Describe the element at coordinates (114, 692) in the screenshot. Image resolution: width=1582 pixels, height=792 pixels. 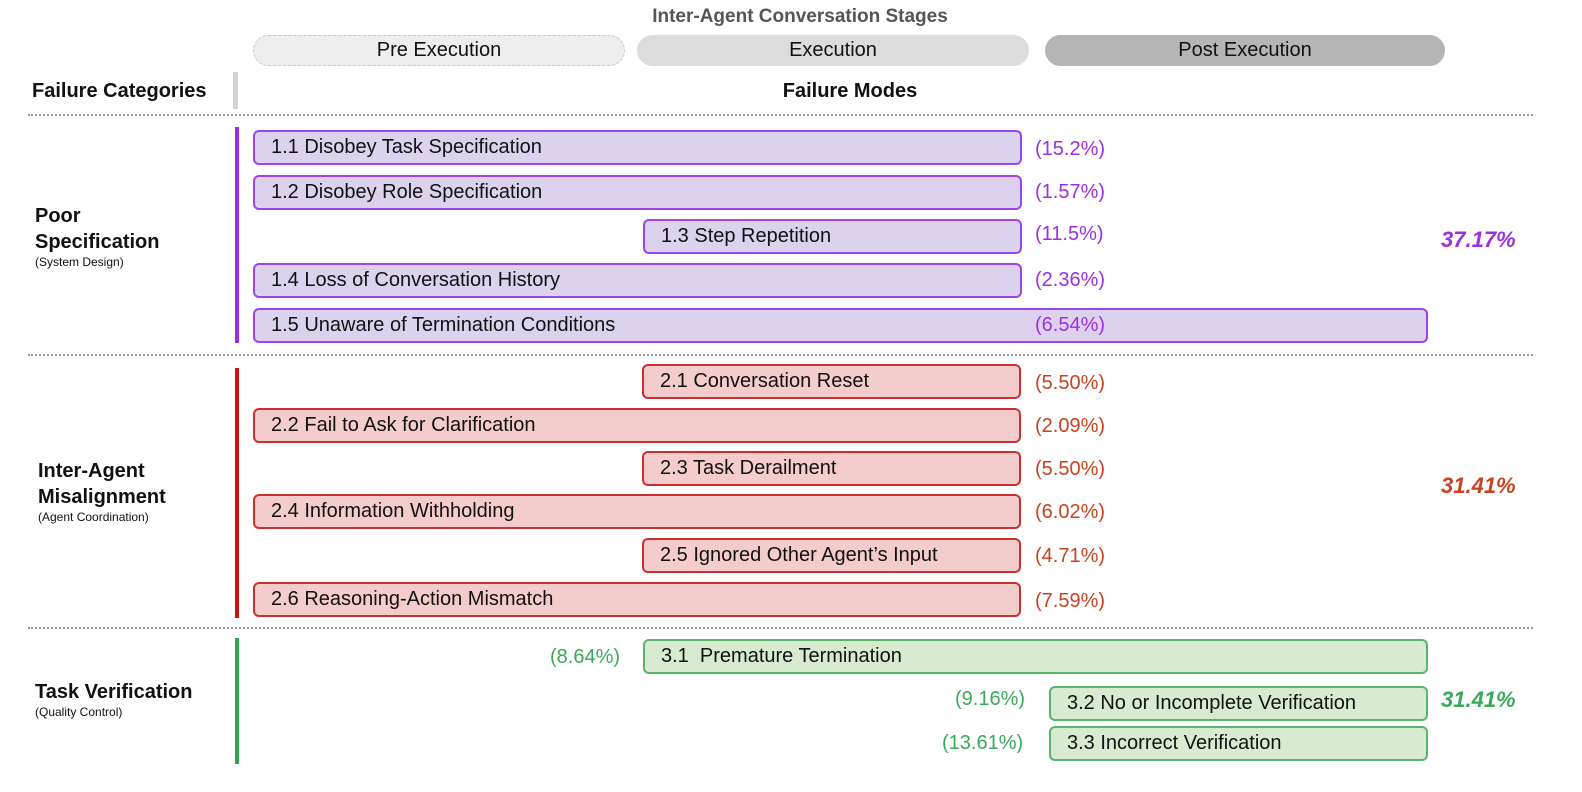
I see `category-title: Task Verification` at that location.